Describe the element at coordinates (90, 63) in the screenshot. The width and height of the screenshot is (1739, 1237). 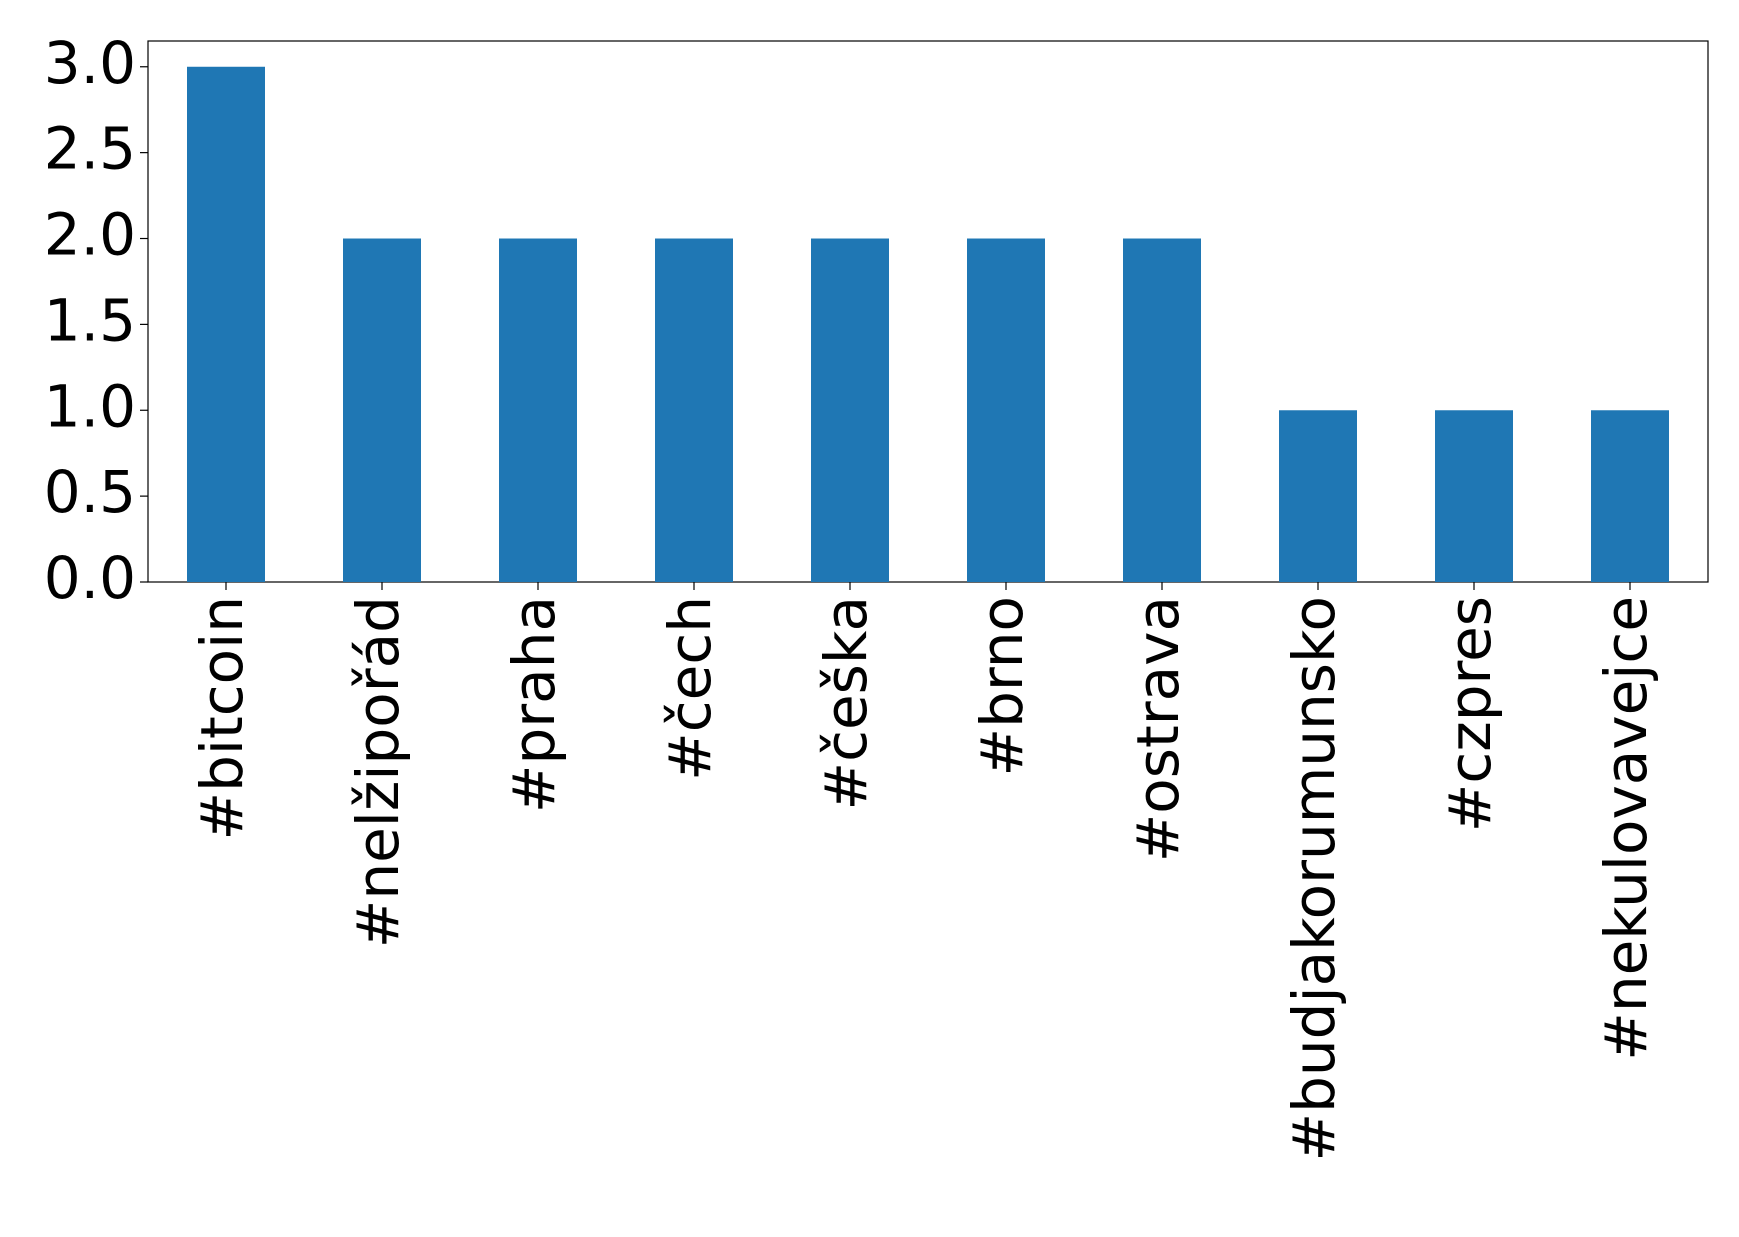
I see `y-tick-label: 3.0` at that location.